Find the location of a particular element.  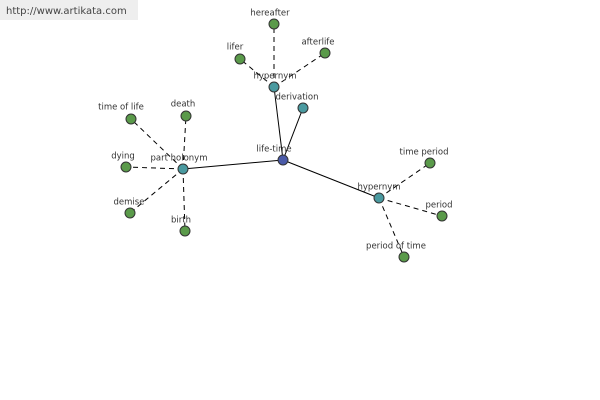

node-label: death is located at coordinates (183, 105).